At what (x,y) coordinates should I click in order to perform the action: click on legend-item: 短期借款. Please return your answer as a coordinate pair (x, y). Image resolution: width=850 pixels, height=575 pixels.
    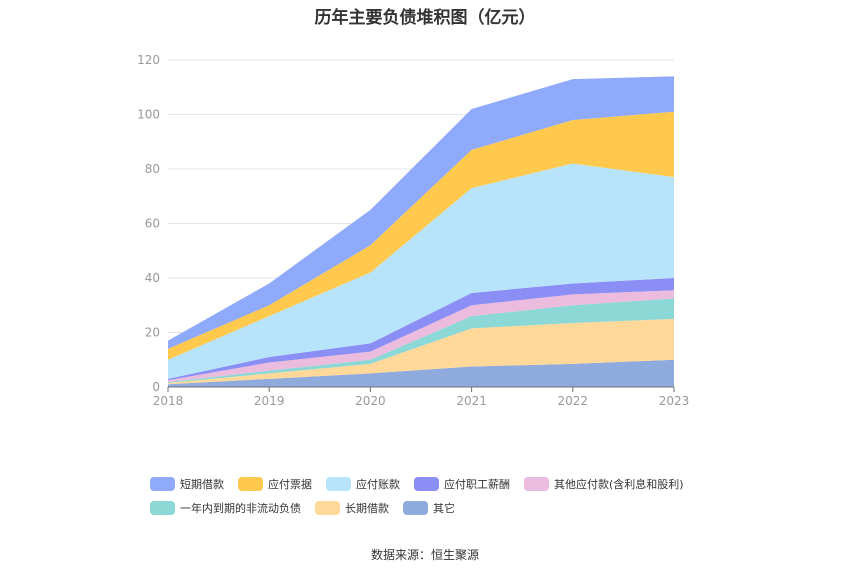
    Looking at the image, I should click on (187, 484).